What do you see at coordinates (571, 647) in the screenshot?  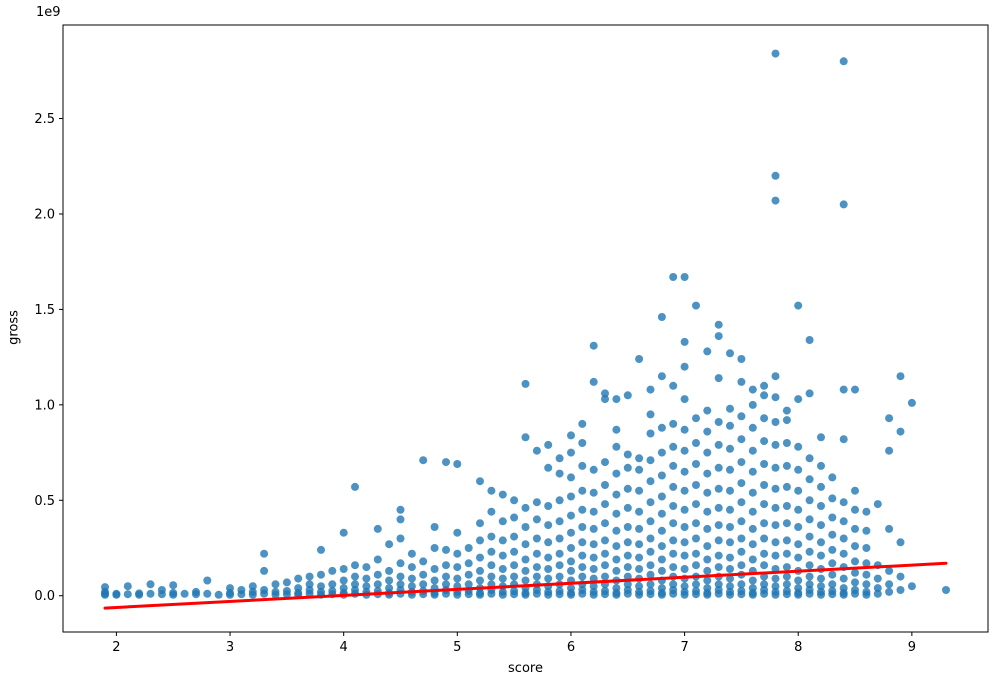 I see `x-tick-label: 6` at bounding box center [571, 647].